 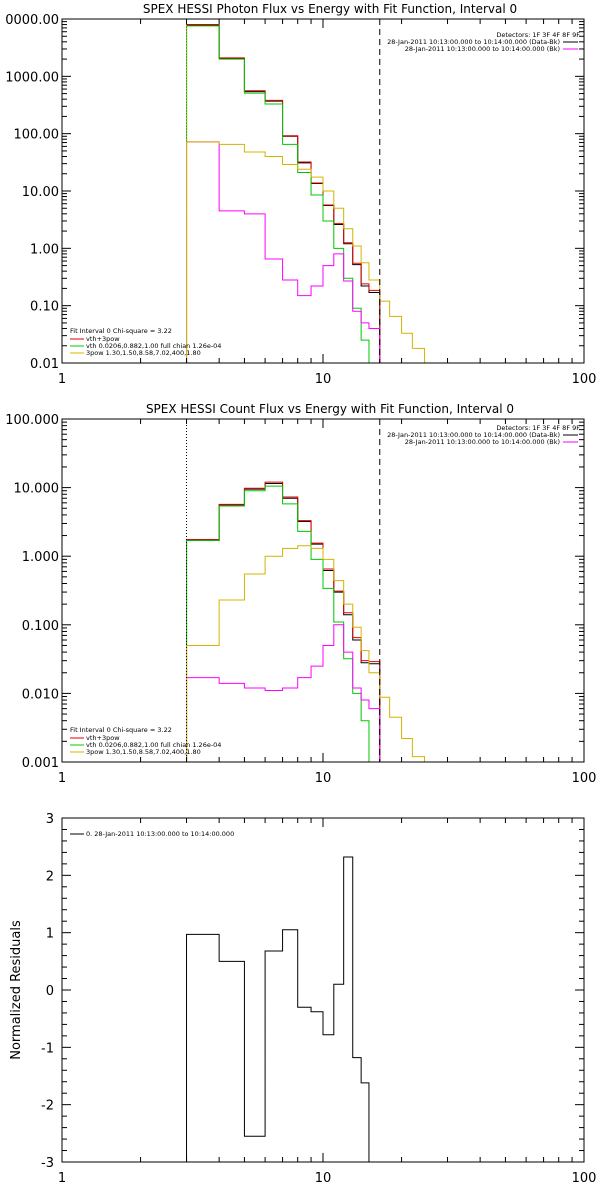 What do you see at coordinates (538, 428) in the screenshot?
I see `count-detectors-label: Detectors: 1F 3F 4F 8F 9F` at bounding box center [538, 428].